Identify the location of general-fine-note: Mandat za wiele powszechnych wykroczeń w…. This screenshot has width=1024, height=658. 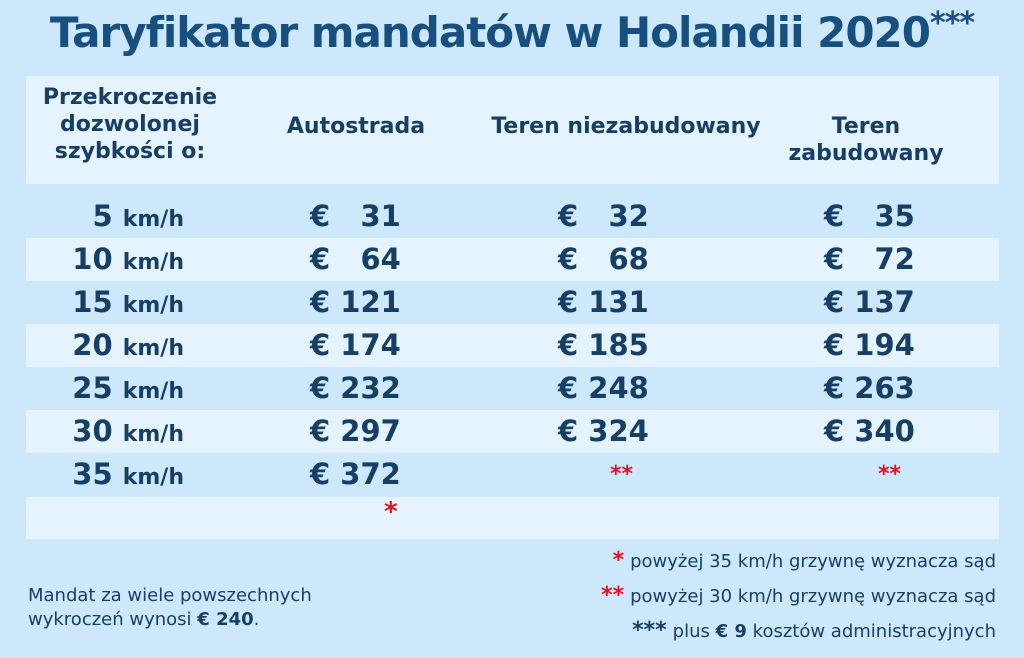
(208, 608).